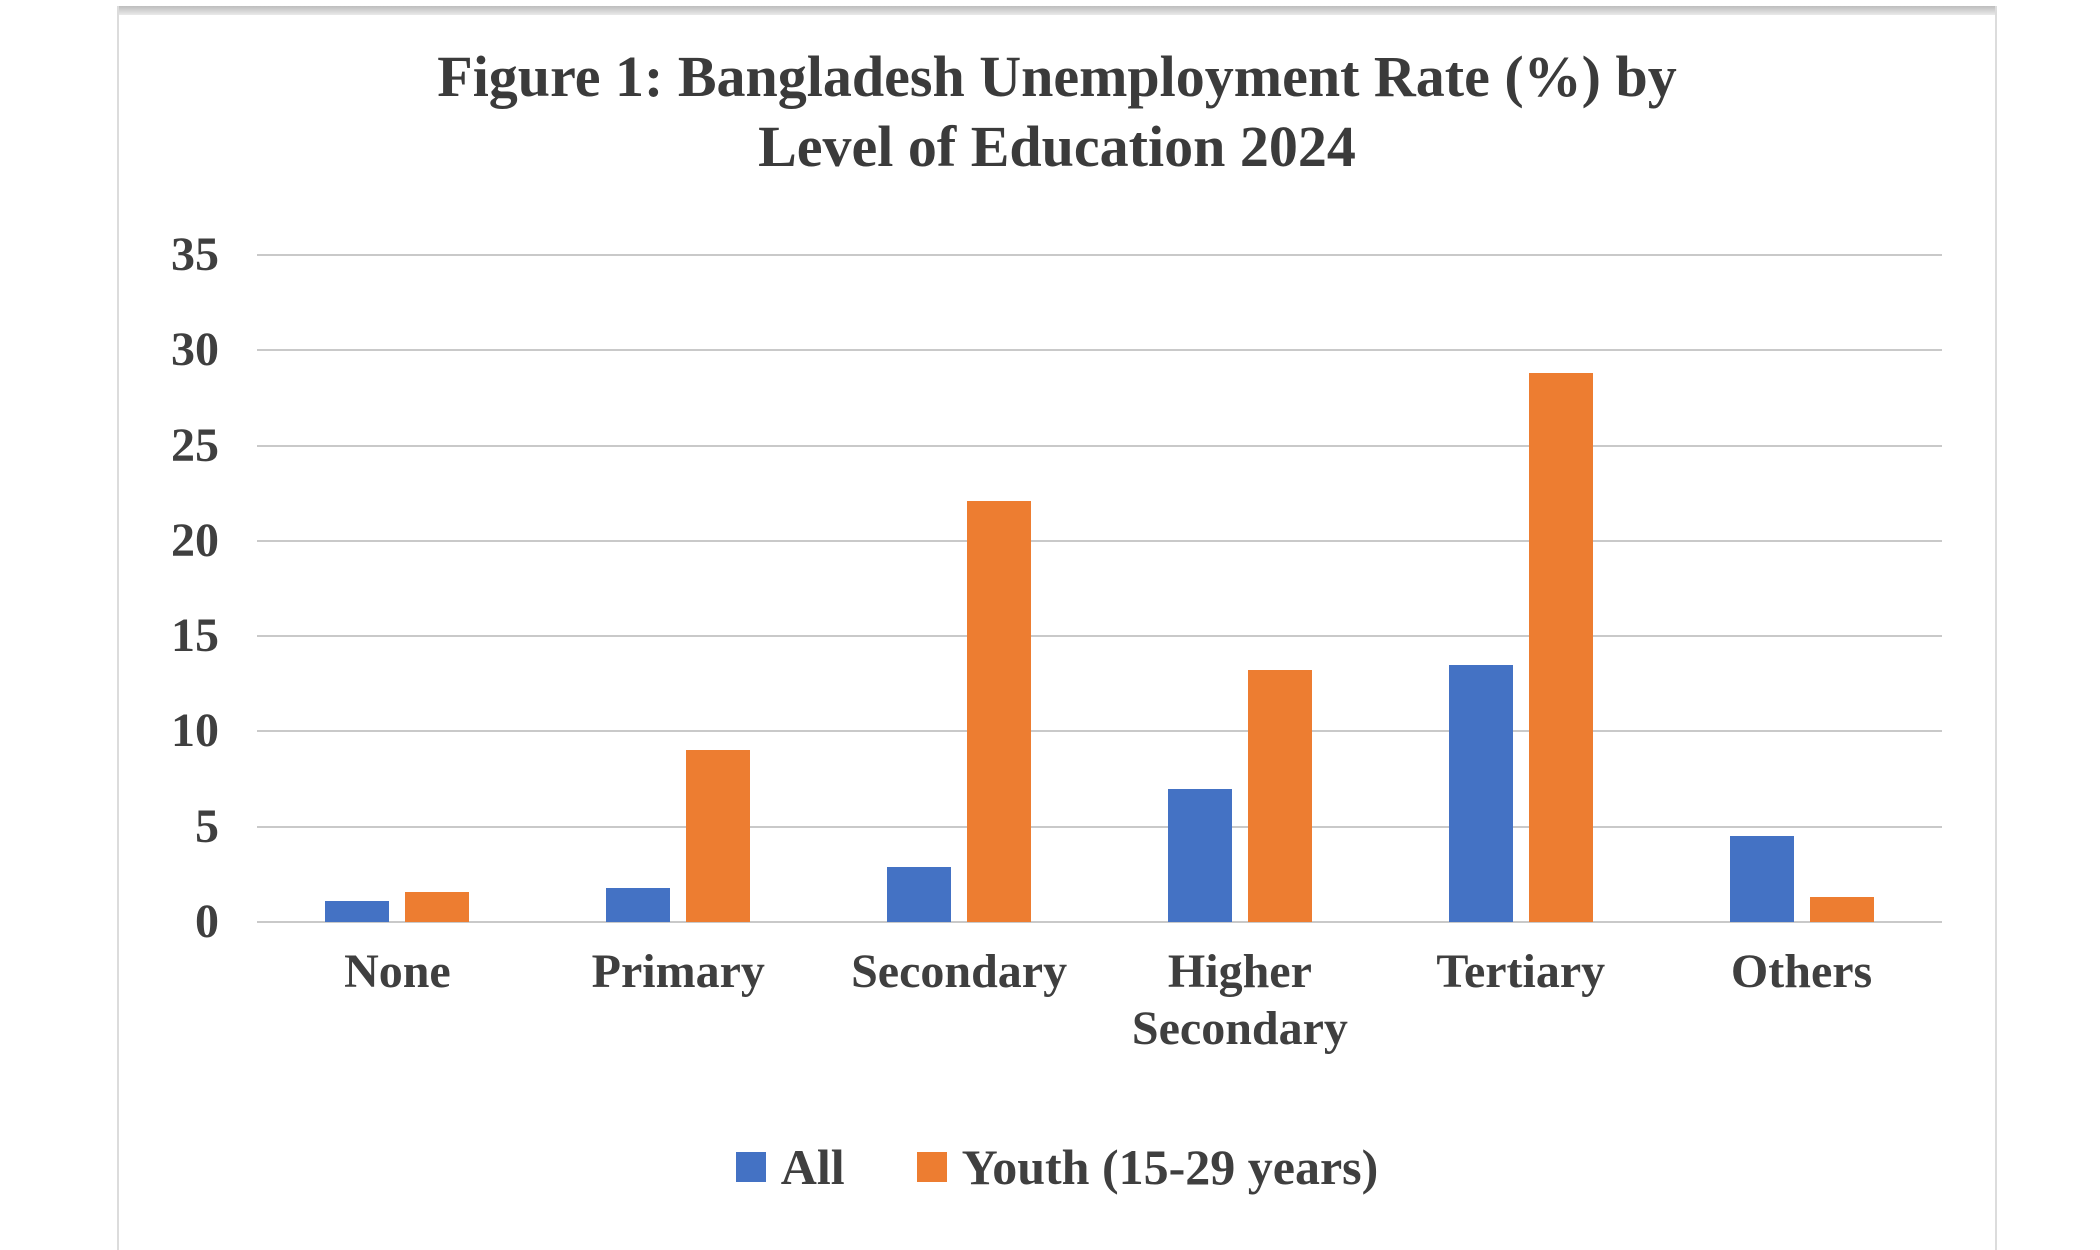 This screenshot has width=2100, height=1250. Describe the element at coordinates (1099, 445) in the screenshot. I see `gridline-y25` at that location.